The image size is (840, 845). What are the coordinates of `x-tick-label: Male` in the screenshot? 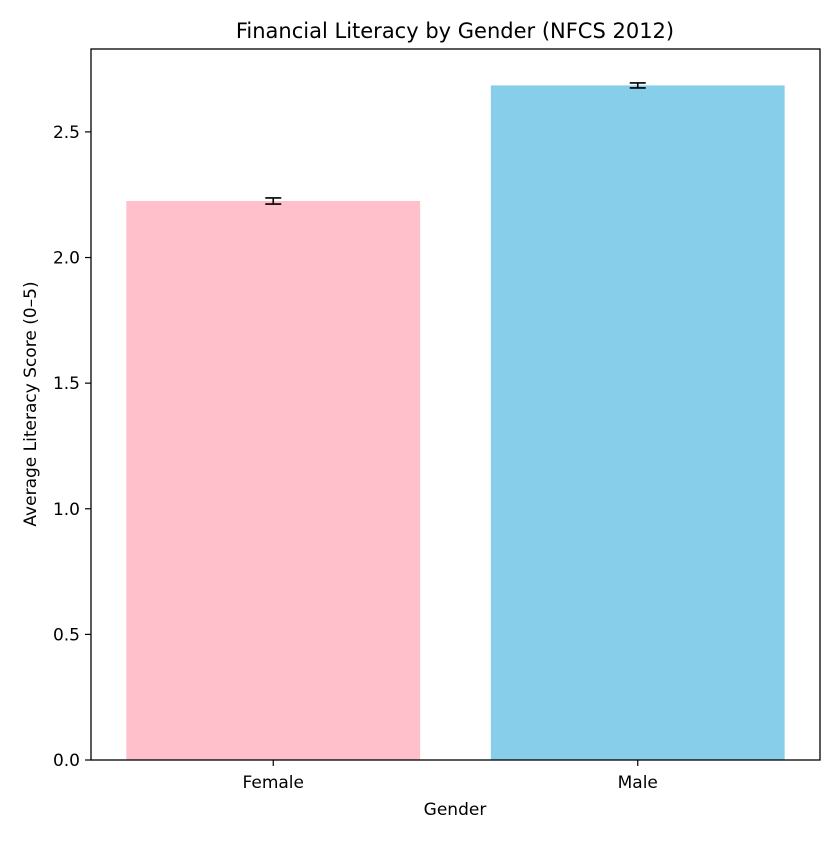 It's located at (638, 783).